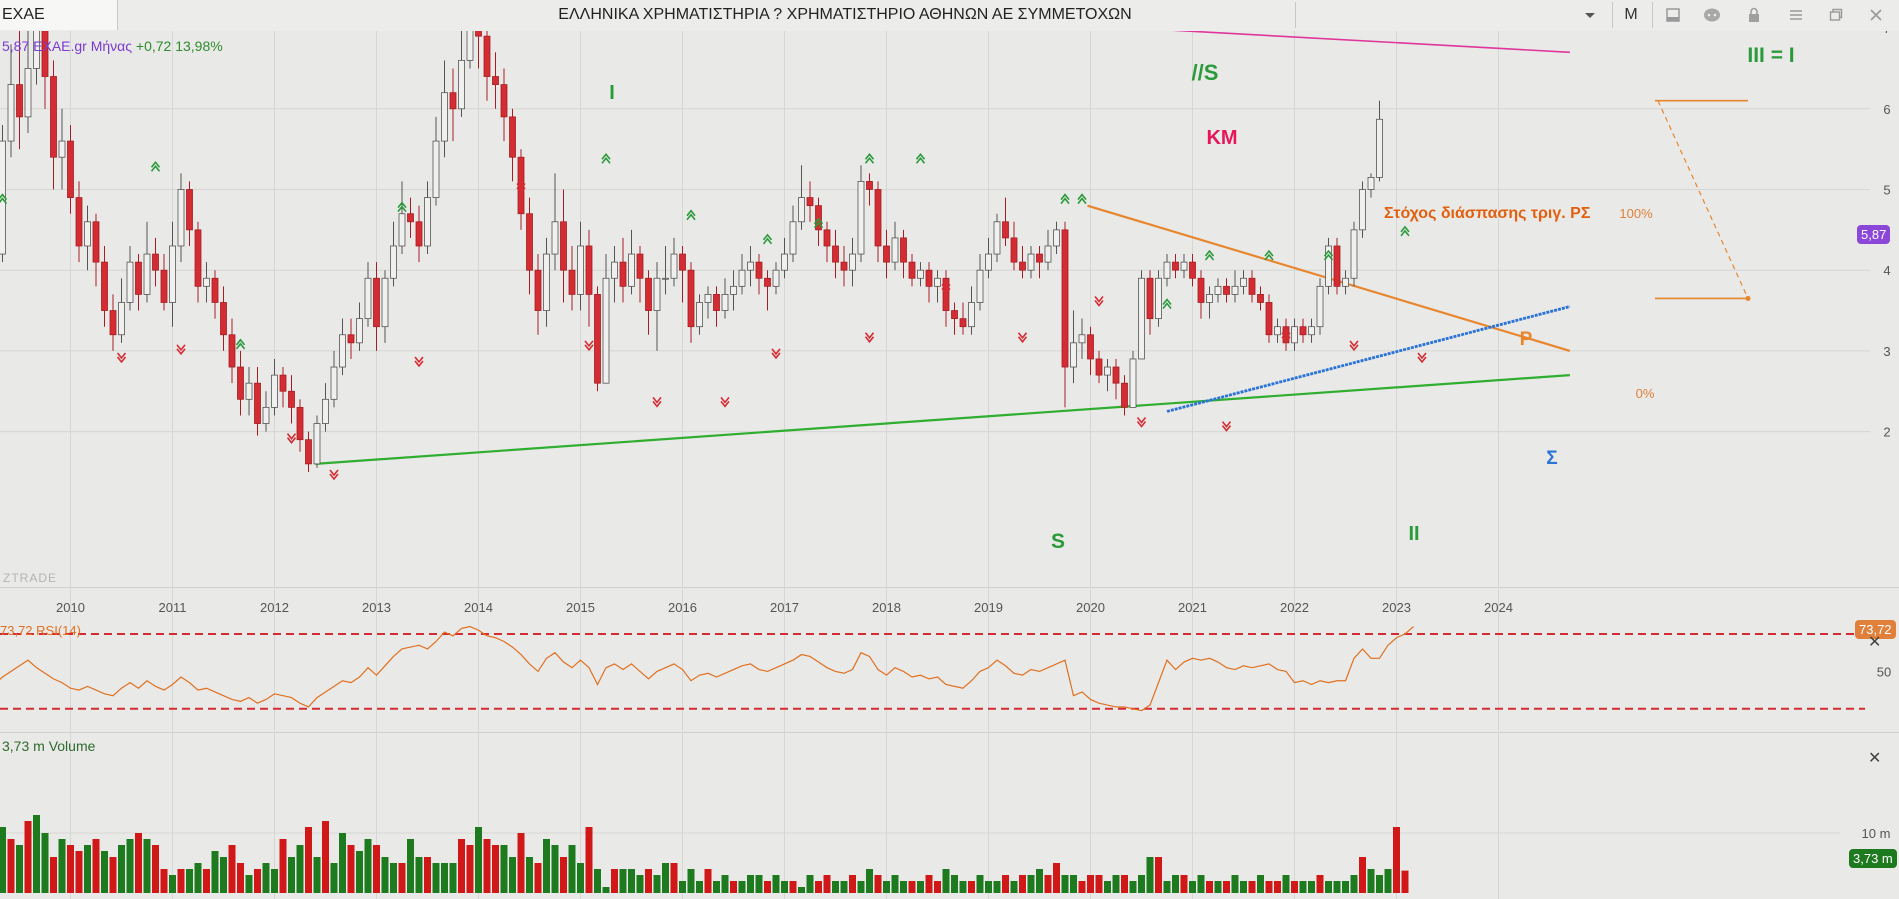 The height and width of the screenshot is (899, 1899). Describe the element at coordinates (1498, 607) in the screenshot. I see `x-tick-label: 2024` at that location.